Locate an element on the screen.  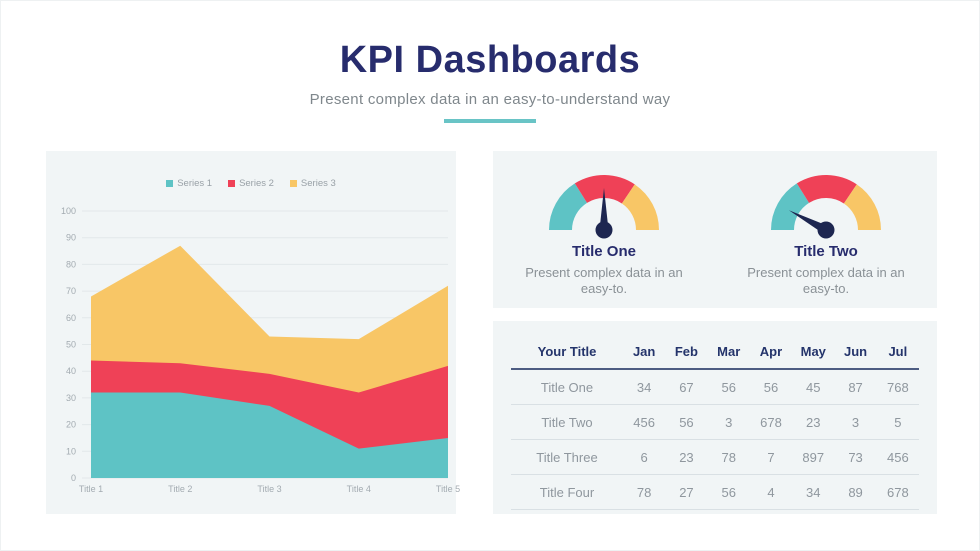
x-tick-label: Title 4 is located at coordinates (359, 489).